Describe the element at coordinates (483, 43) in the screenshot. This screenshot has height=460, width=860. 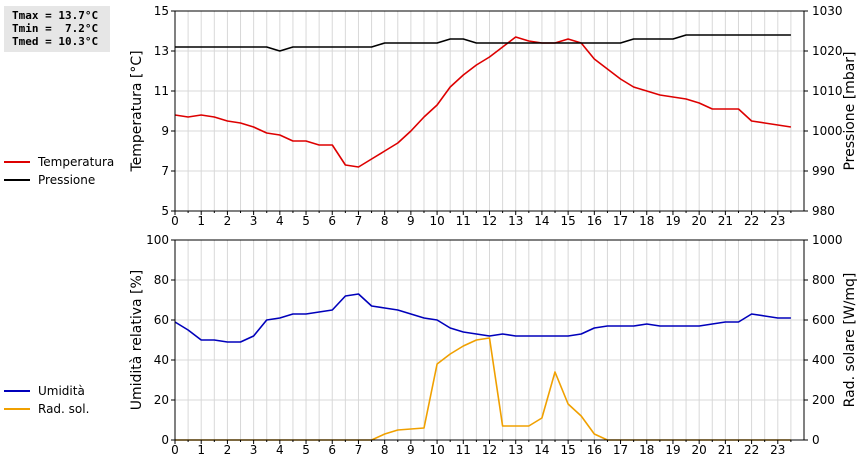
I see `series-line-right` at that location.